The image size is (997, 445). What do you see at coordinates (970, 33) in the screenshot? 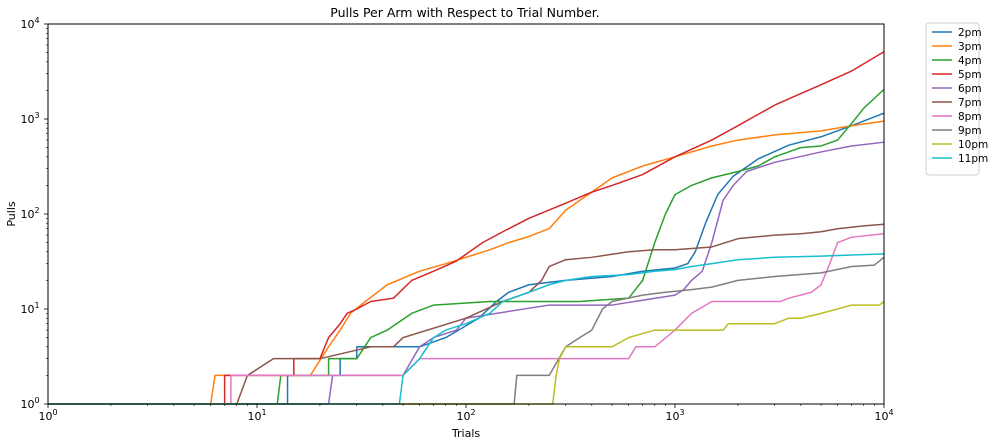
I see `legend-label-2pm: 2pm` at bounding box center [970, 33].